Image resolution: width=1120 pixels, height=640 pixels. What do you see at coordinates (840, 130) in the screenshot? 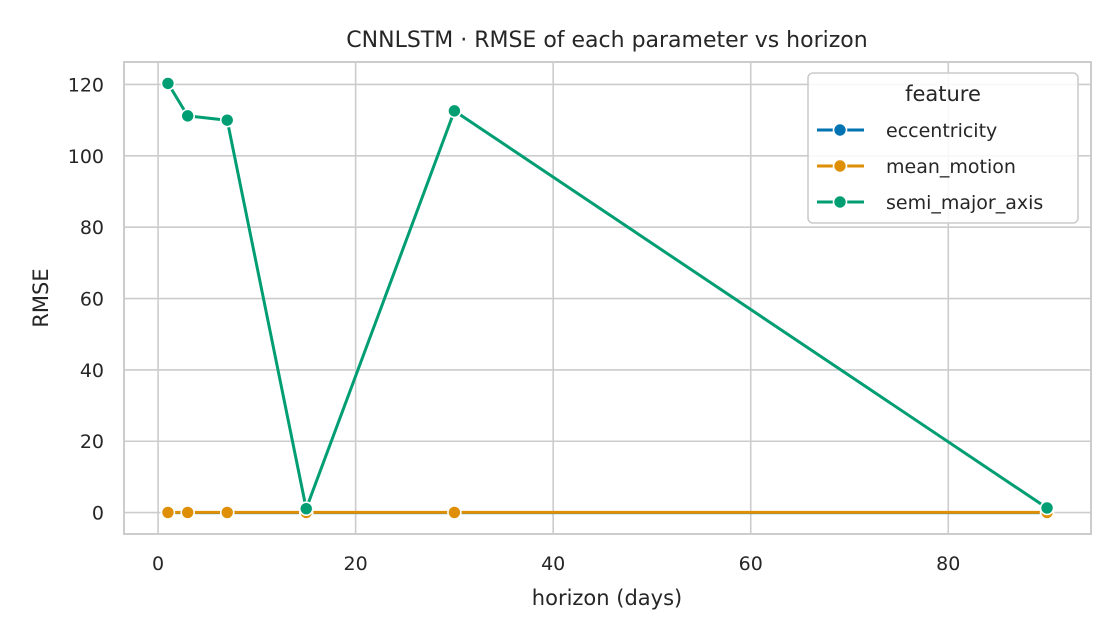
I see `legend-marker-eccentricity` at bounding box center [840, 130].